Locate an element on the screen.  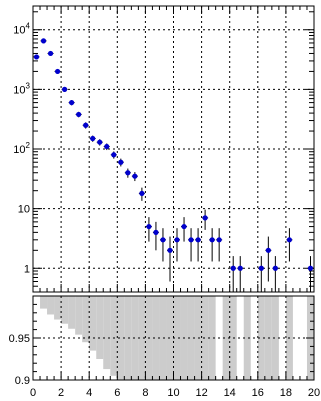
x-tick-label: 14 is located at coordinates (230, 393).